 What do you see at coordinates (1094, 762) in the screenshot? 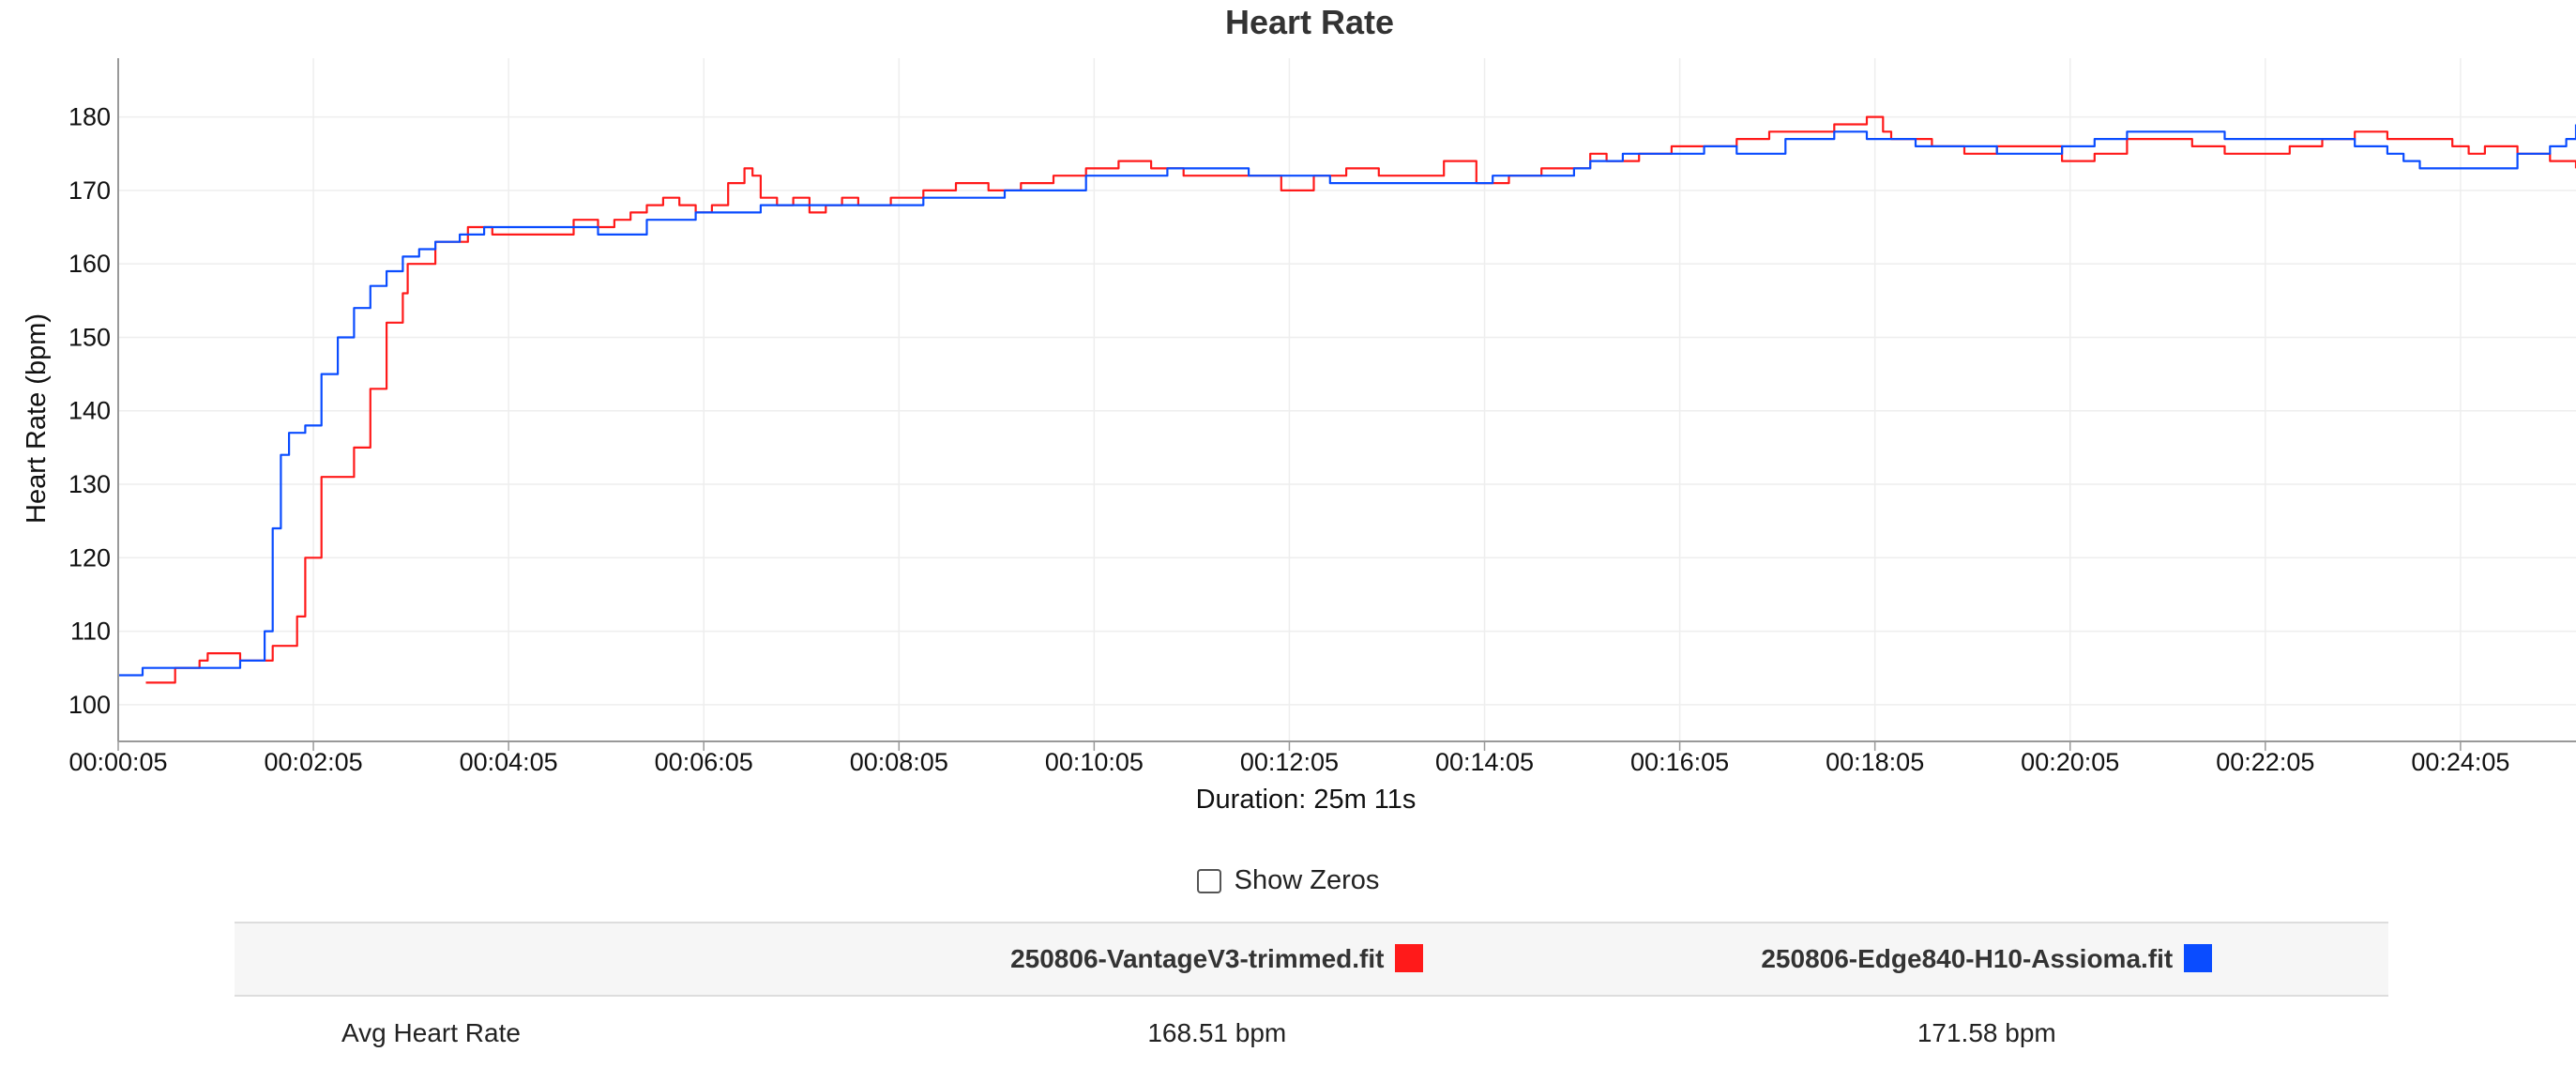
I see `x-tick-label: 00:10:05` at bounding box center [1094, 762].